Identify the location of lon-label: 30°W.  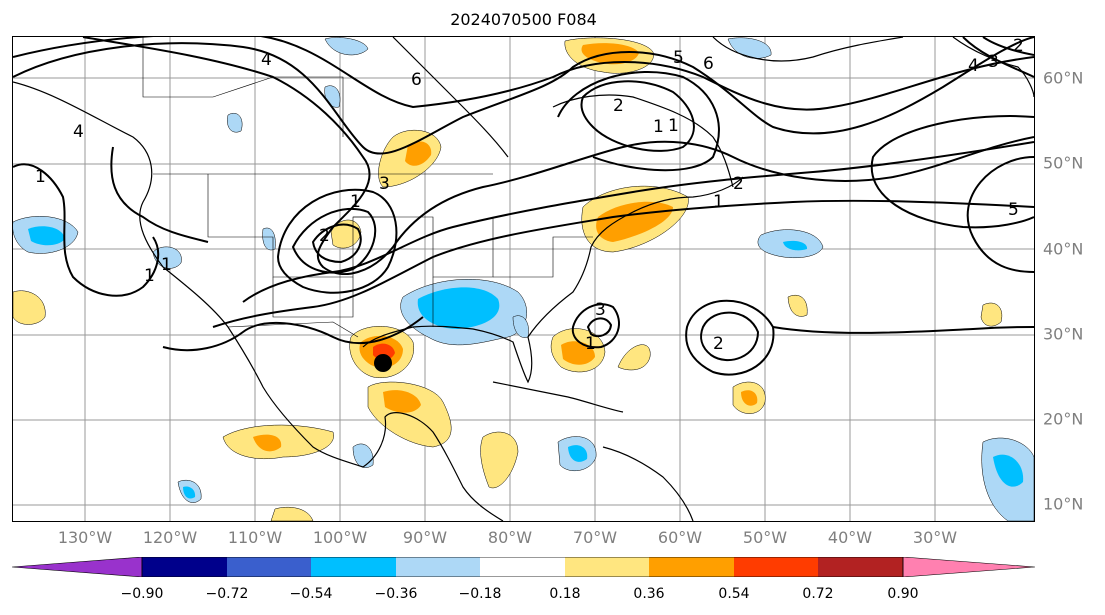
(935, 537).